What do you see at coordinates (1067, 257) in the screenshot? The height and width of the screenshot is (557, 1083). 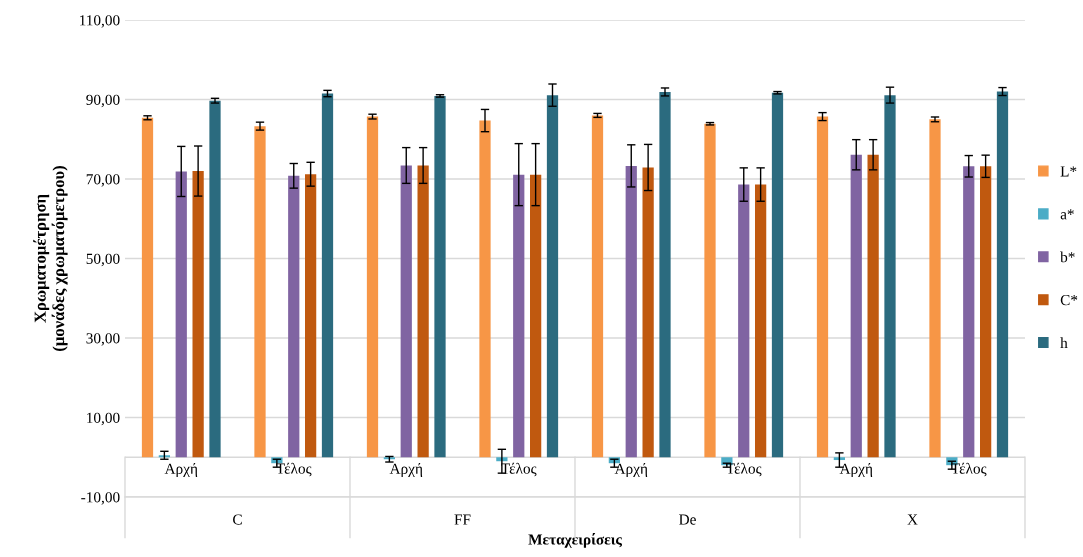 I see `legend-label: b*` at bounding box center [1067, 257].